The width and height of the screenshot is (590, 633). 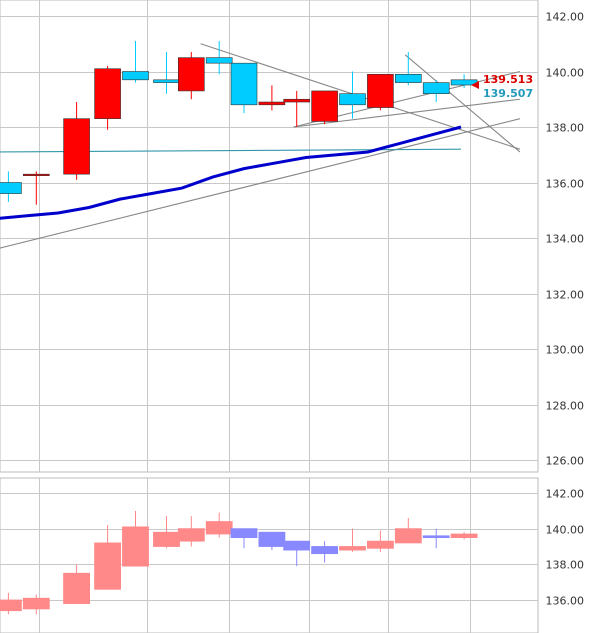 What do you see at coordinates (565, 295) in the screenshot?
I see `y-tick-label: 132.00` at bounding box center [565, 295].